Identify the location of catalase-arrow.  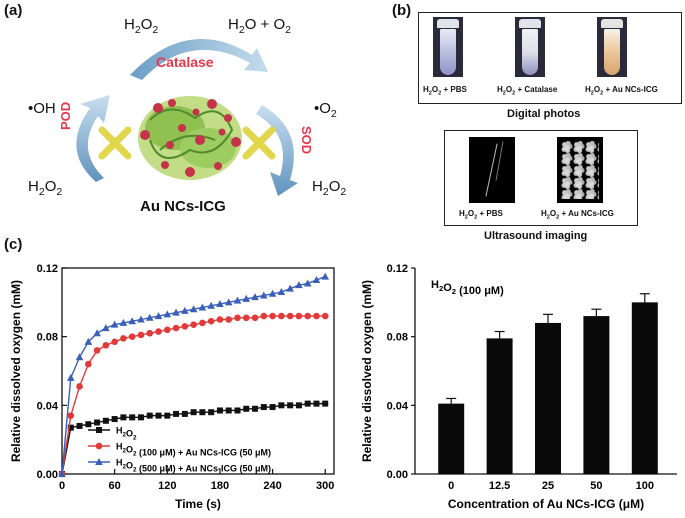
(199, 59).